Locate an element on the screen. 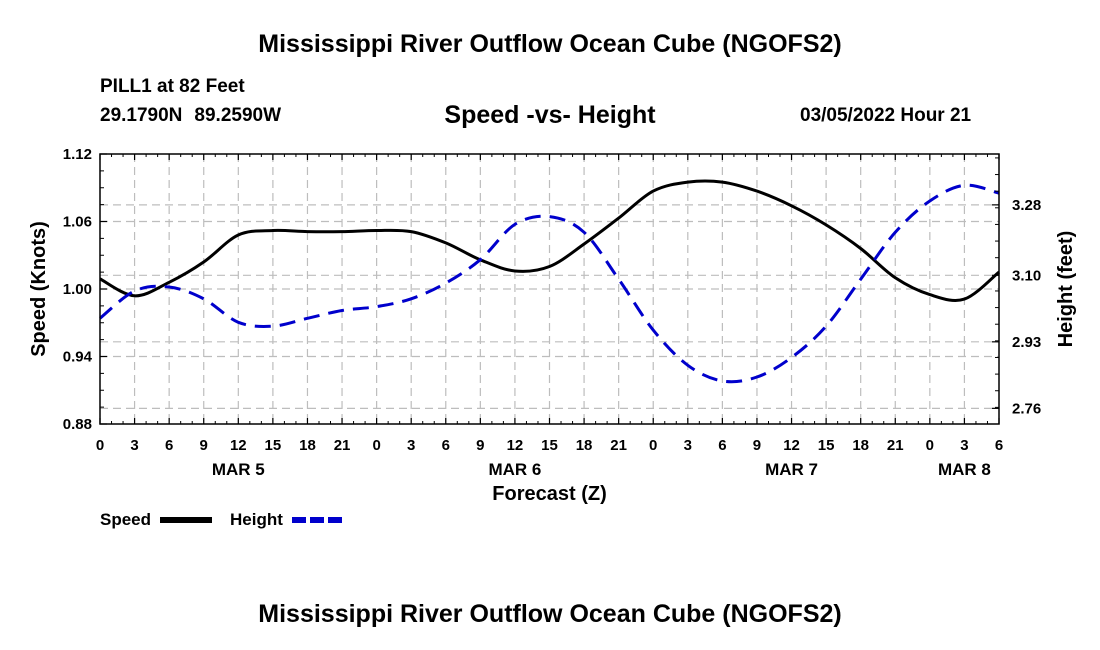 The width and height of the screenshot is (1100, 650). y-tick-label: 1.12 is located at coordinates (77, 154).